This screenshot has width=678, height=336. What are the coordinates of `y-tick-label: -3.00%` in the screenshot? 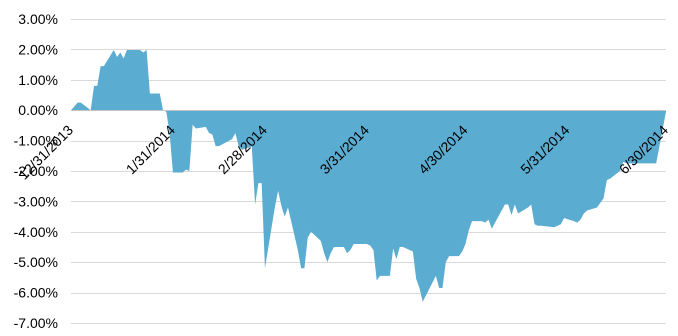 It's located at (36, 201).